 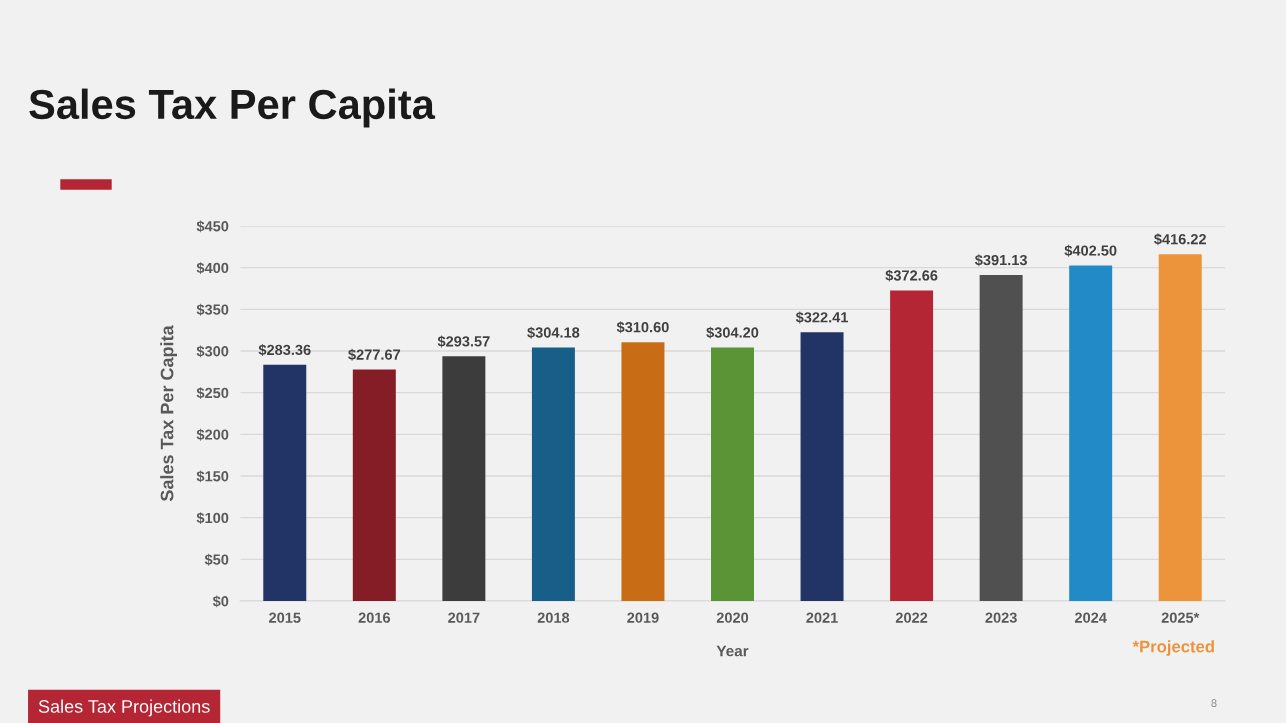 What do you see at coordinates (212, 476) in the screenshot?
I see `y-tick-label: $150` at bounding box center [212, 476].